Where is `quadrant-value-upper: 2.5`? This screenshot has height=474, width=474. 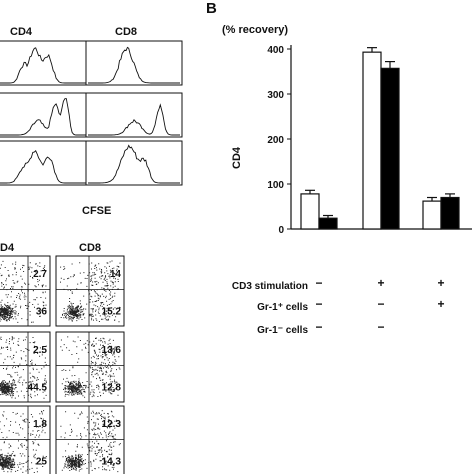
quadrant-value-upper: 2.5 is located at coordinates (40, 350).